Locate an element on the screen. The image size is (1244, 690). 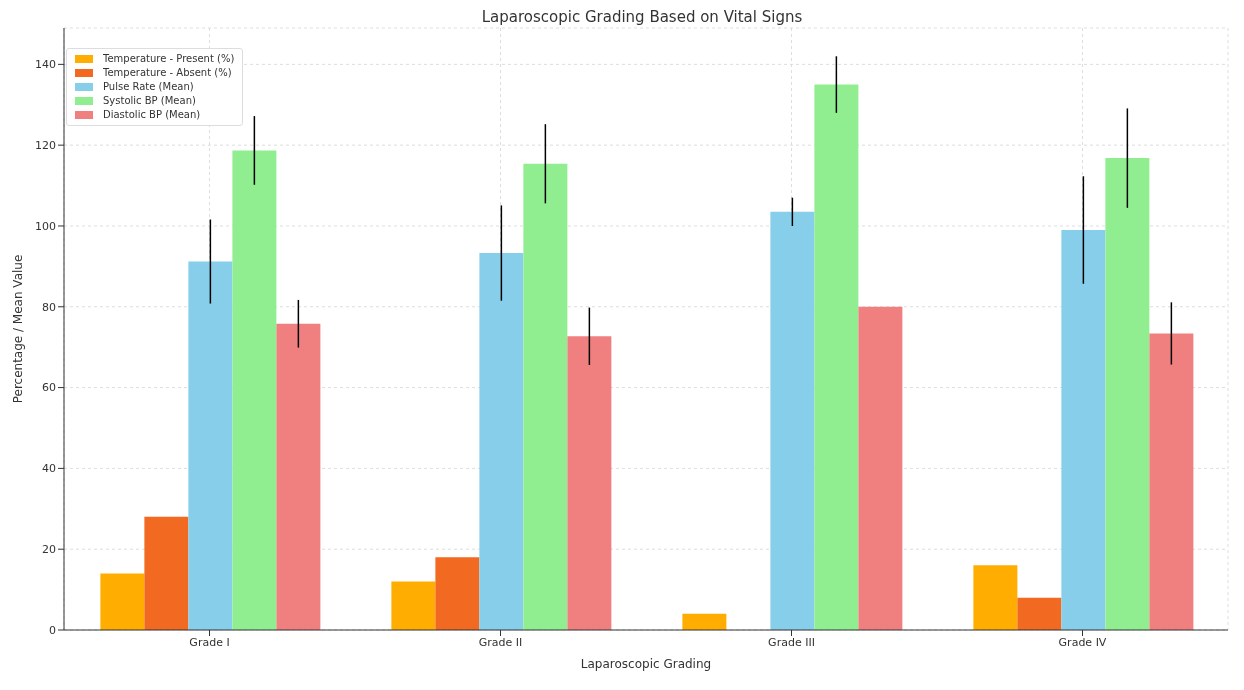
legend-label: Diastolic BP (Mean) is located at coordinates (152, 115).